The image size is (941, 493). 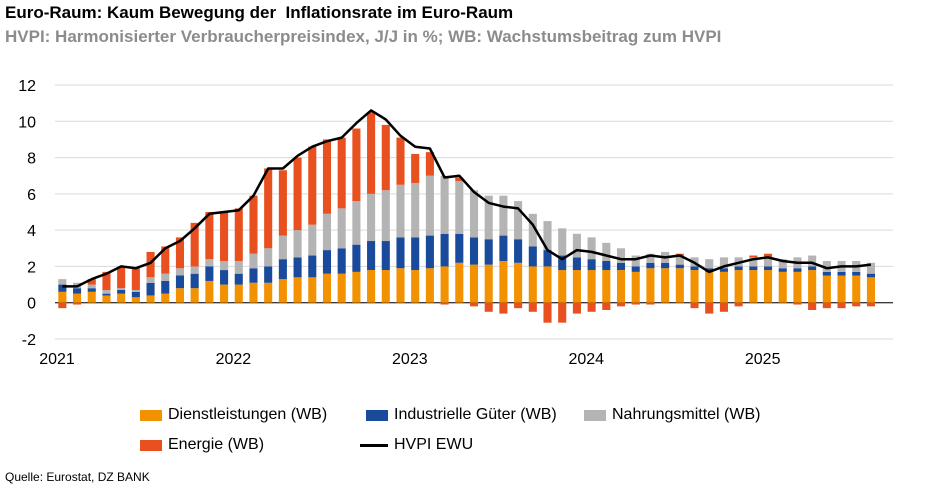 I want to click on source-note: Quelle: Eurostat, DZ BANK, so click(x=77, y=477).